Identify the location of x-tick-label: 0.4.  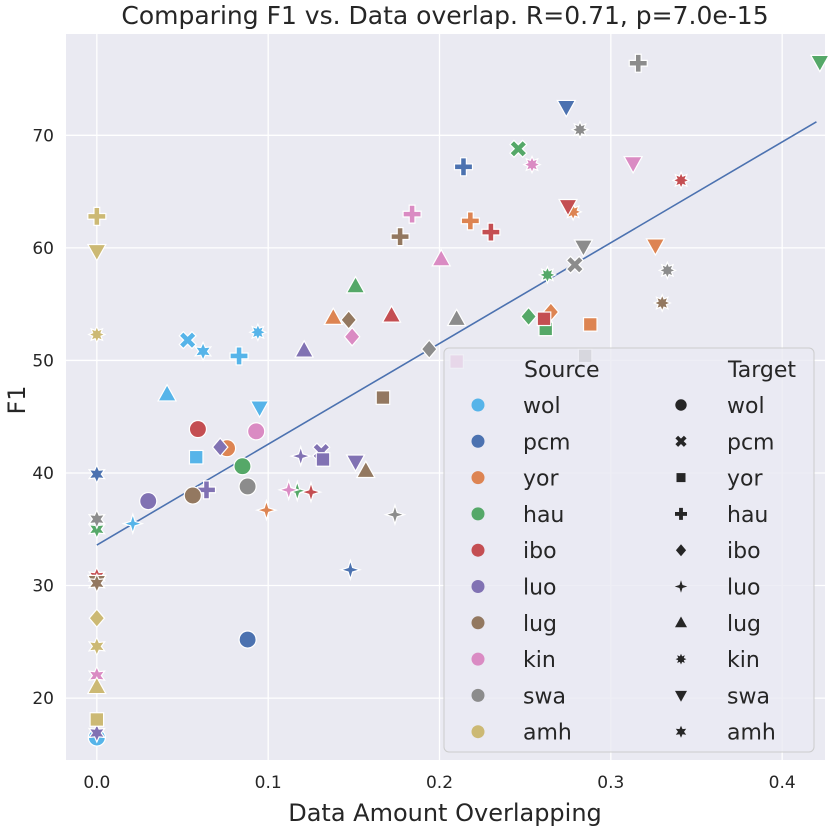
(782, 783).